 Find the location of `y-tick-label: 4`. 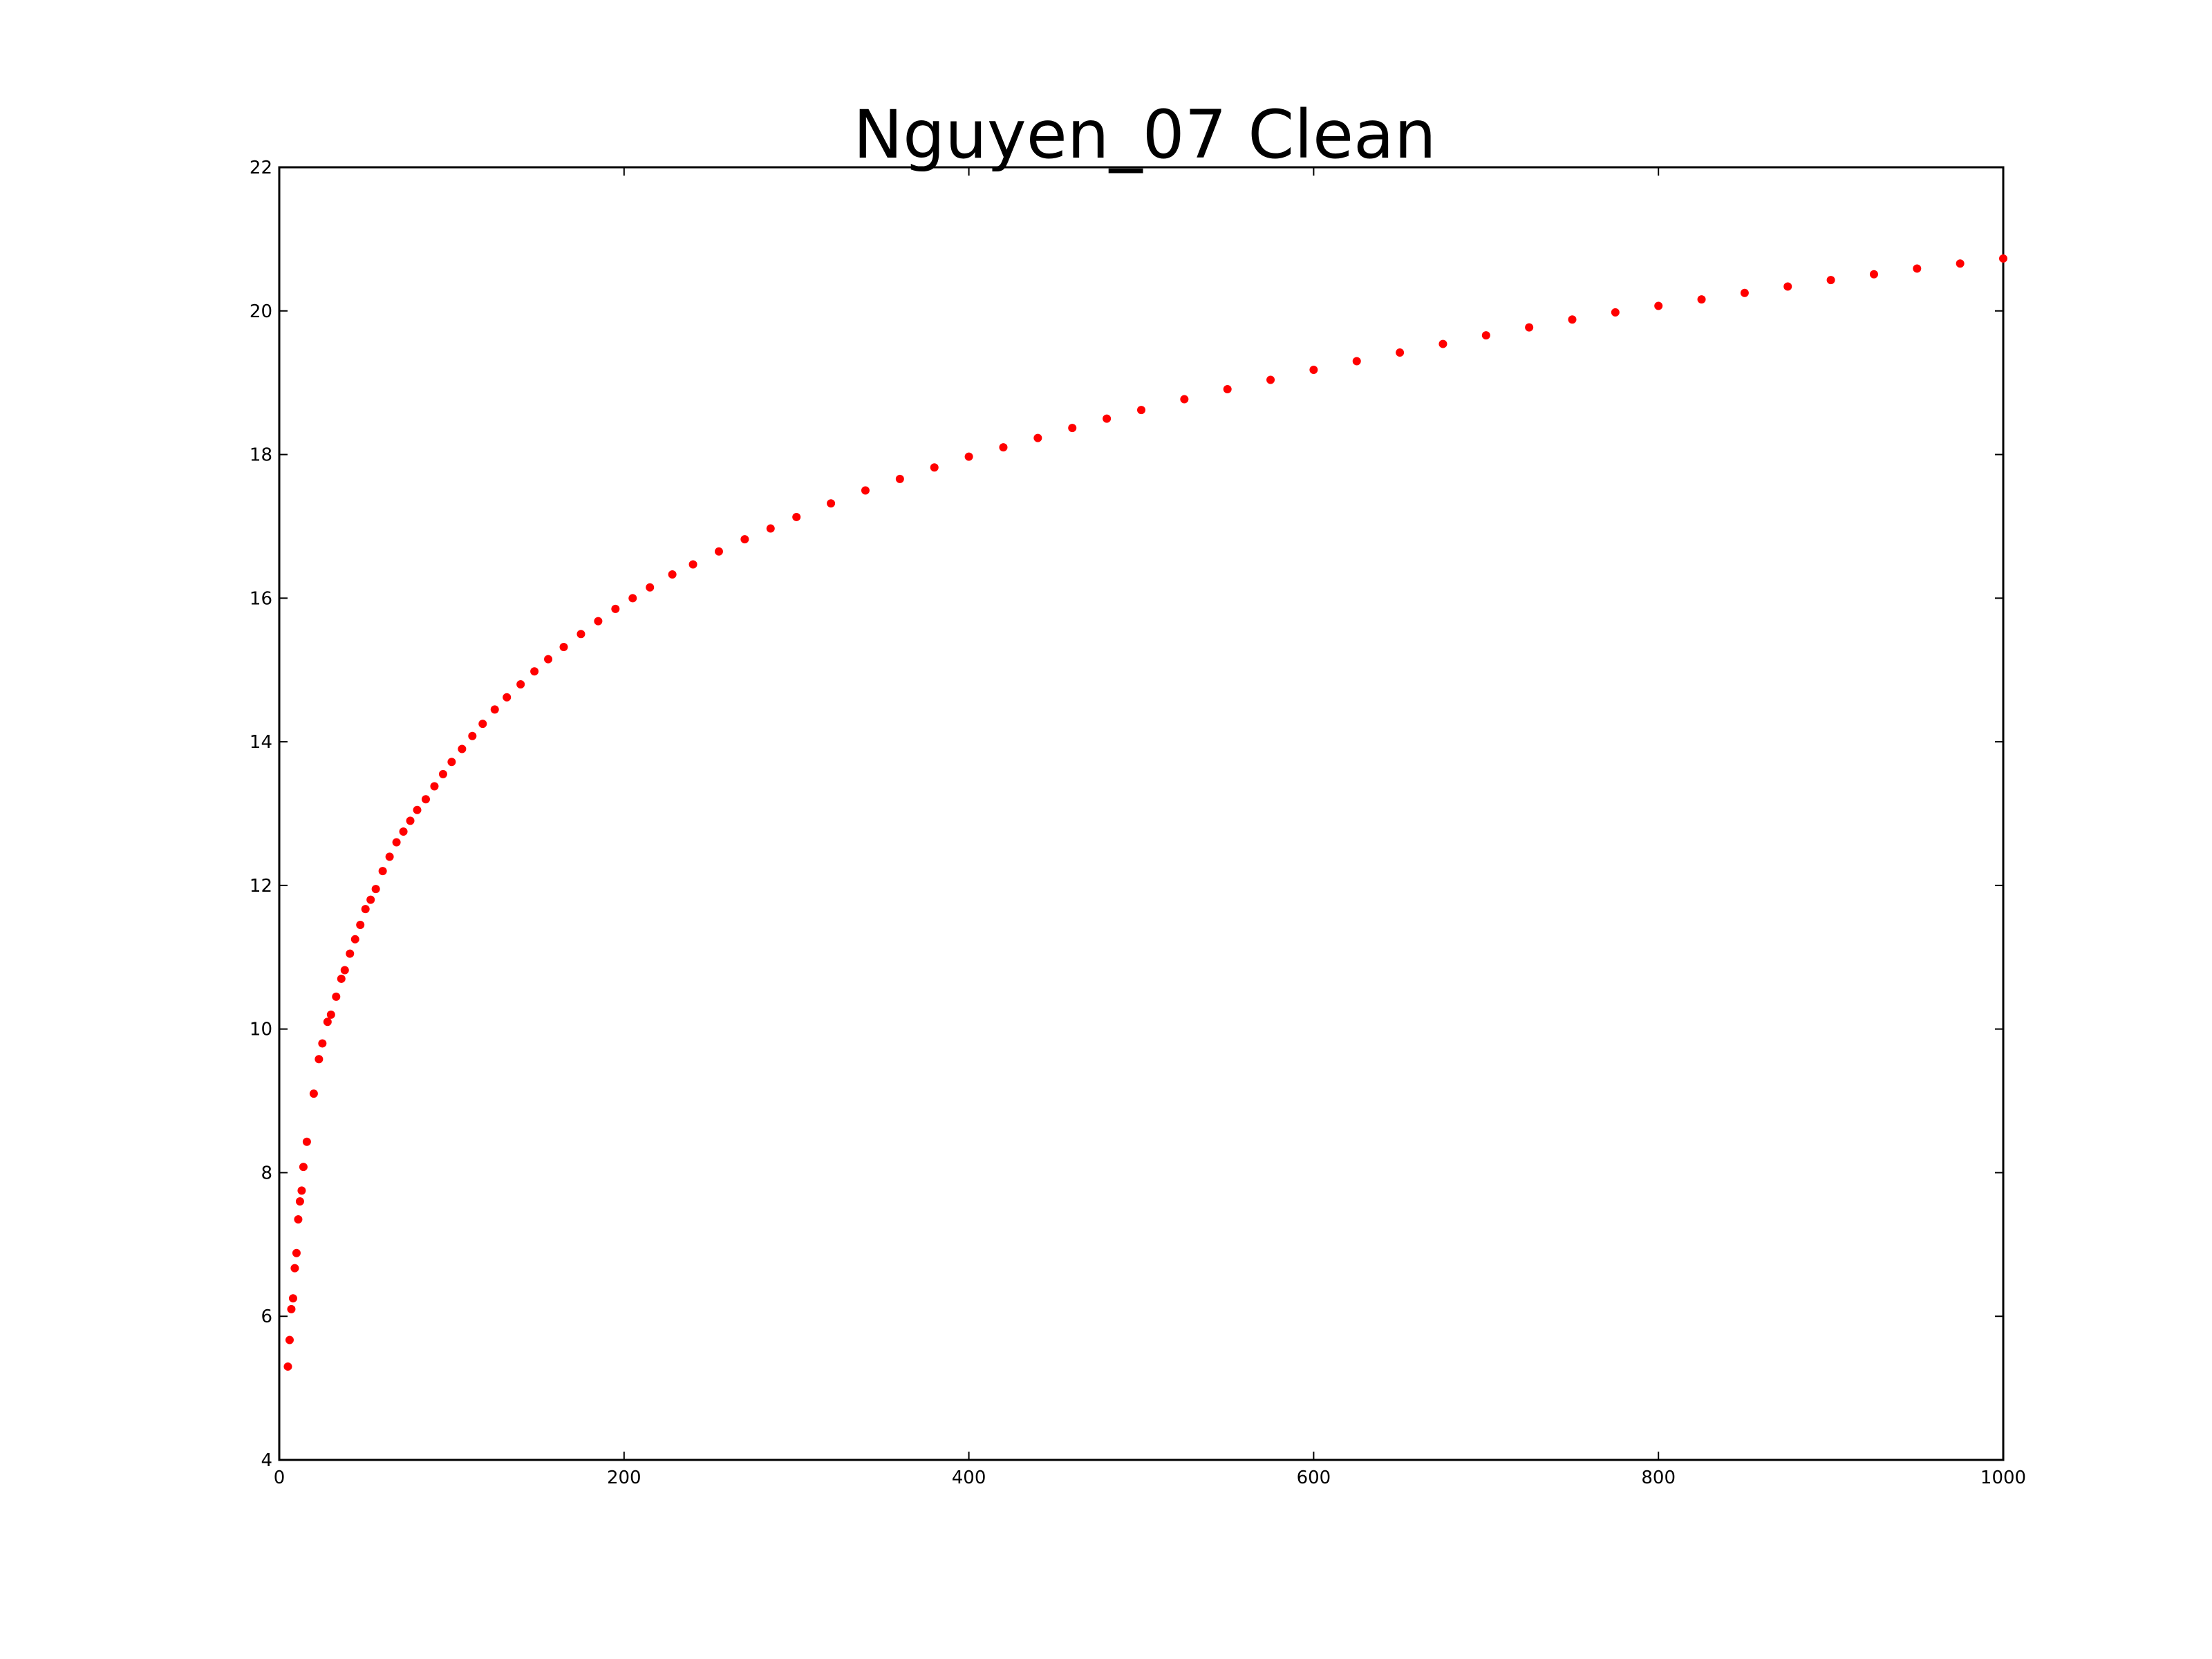

y-tick-label: 4 is located at coordinates (266, 1460).